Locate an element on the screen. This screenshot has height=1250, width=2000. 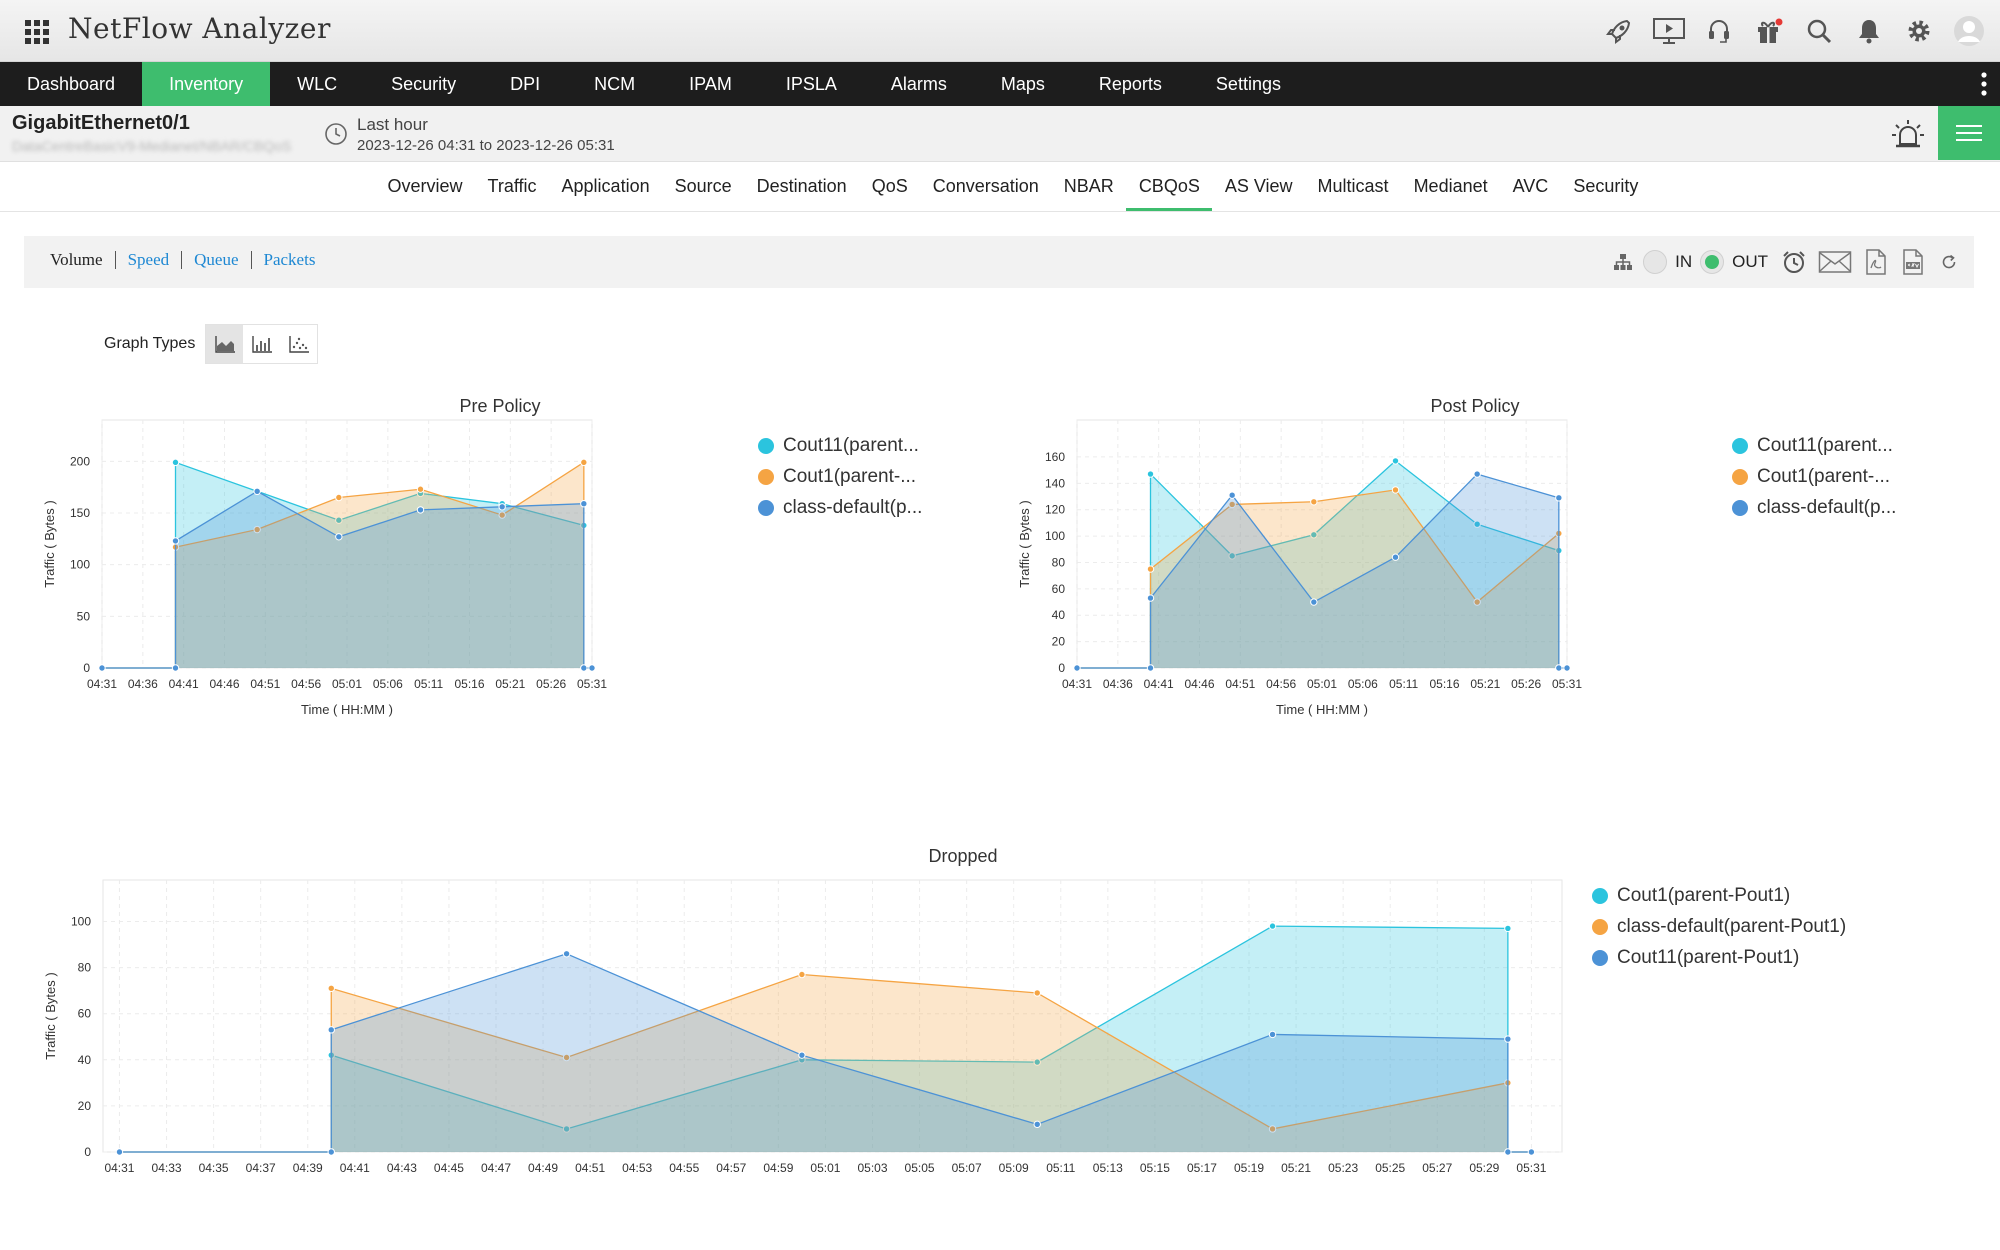
bar-chart-button is located at coordinates (261, 344).